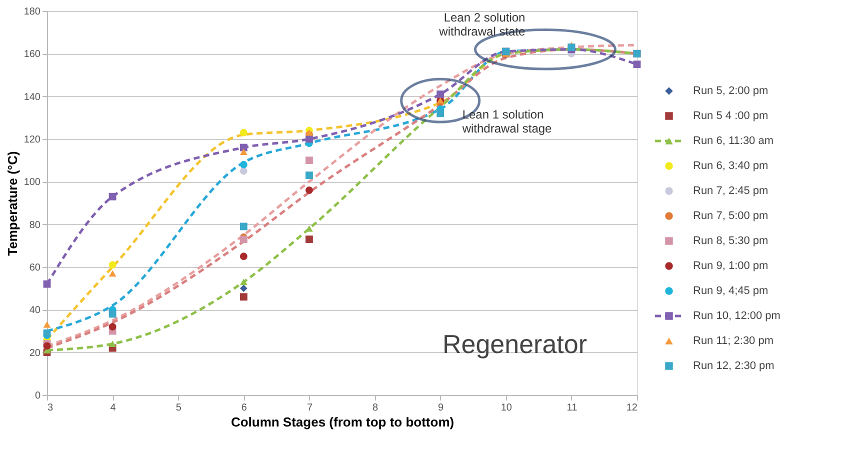  Describe the element at coordinates (441, 408) in the screenshot. I see `x-tick-label: 9` at that location.